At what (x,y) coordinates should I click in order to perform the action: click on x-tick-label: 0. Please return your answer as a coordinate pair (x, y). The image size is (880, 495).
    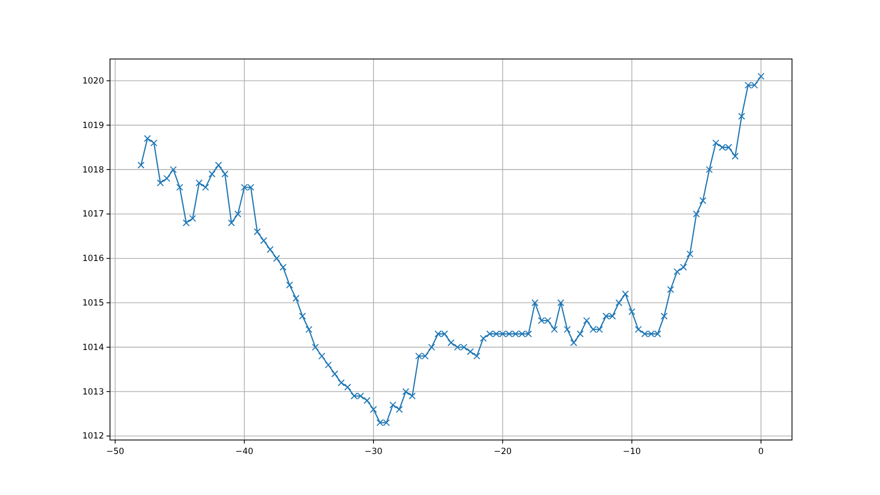
    Looking at the image, I should click on (761, 452).